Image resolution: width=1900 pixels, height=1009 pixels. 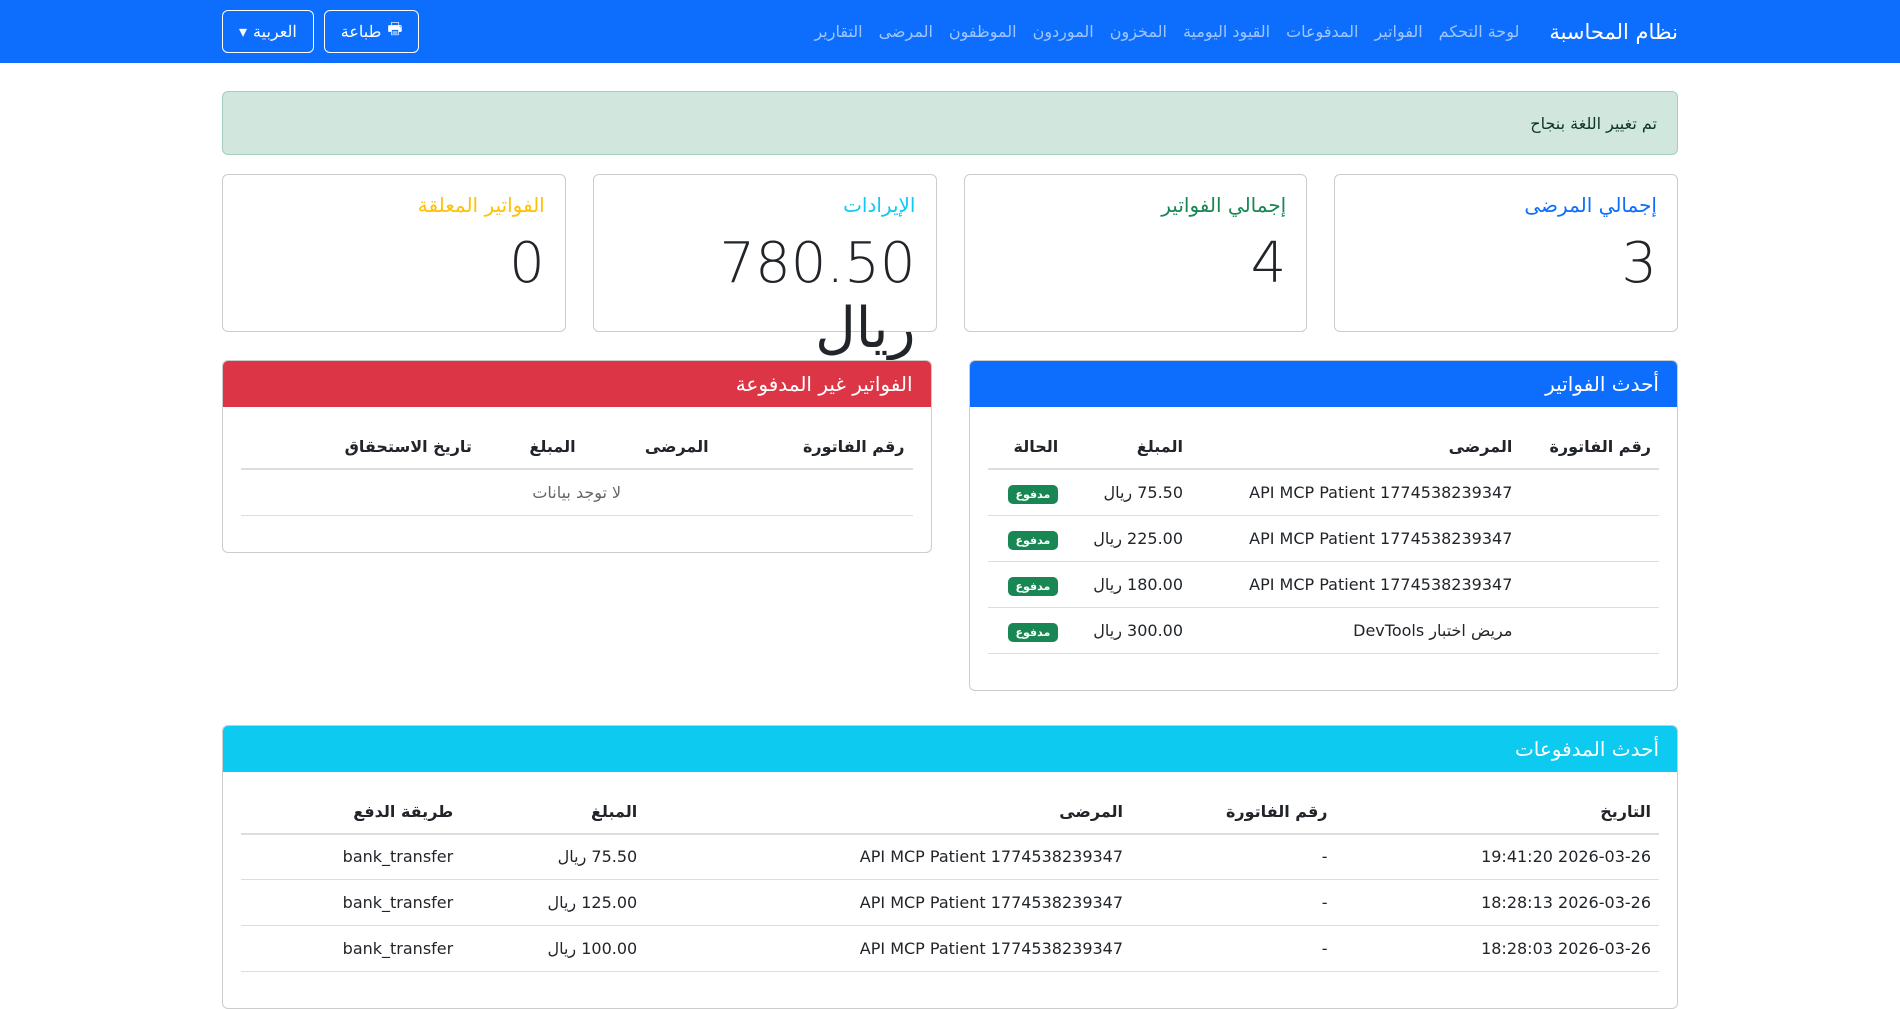 I want to click on stat-card: إجمالي الفواتير 4, so click(x=1136, y=253).